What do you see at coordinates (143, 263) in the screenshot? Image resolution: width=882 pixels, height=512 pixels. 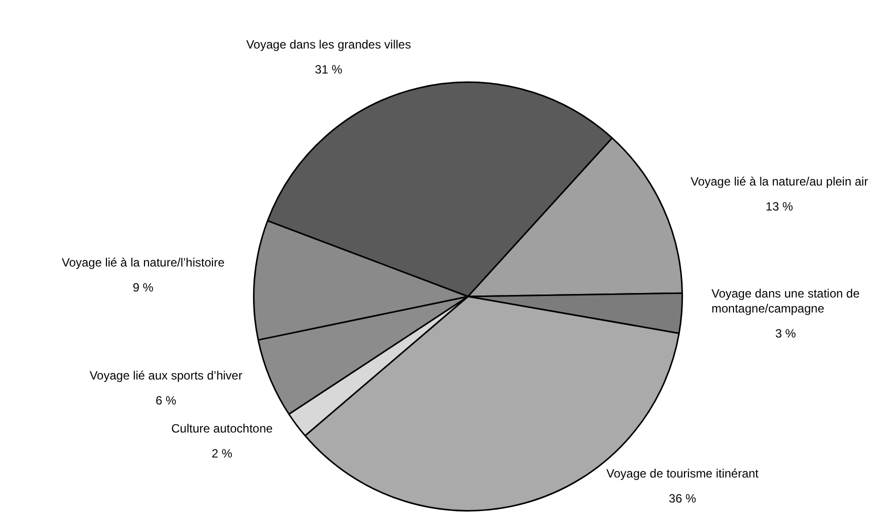 I see `slice-label: Voyage lié à la nature/l’histoire` at bounding box center [143, 263].